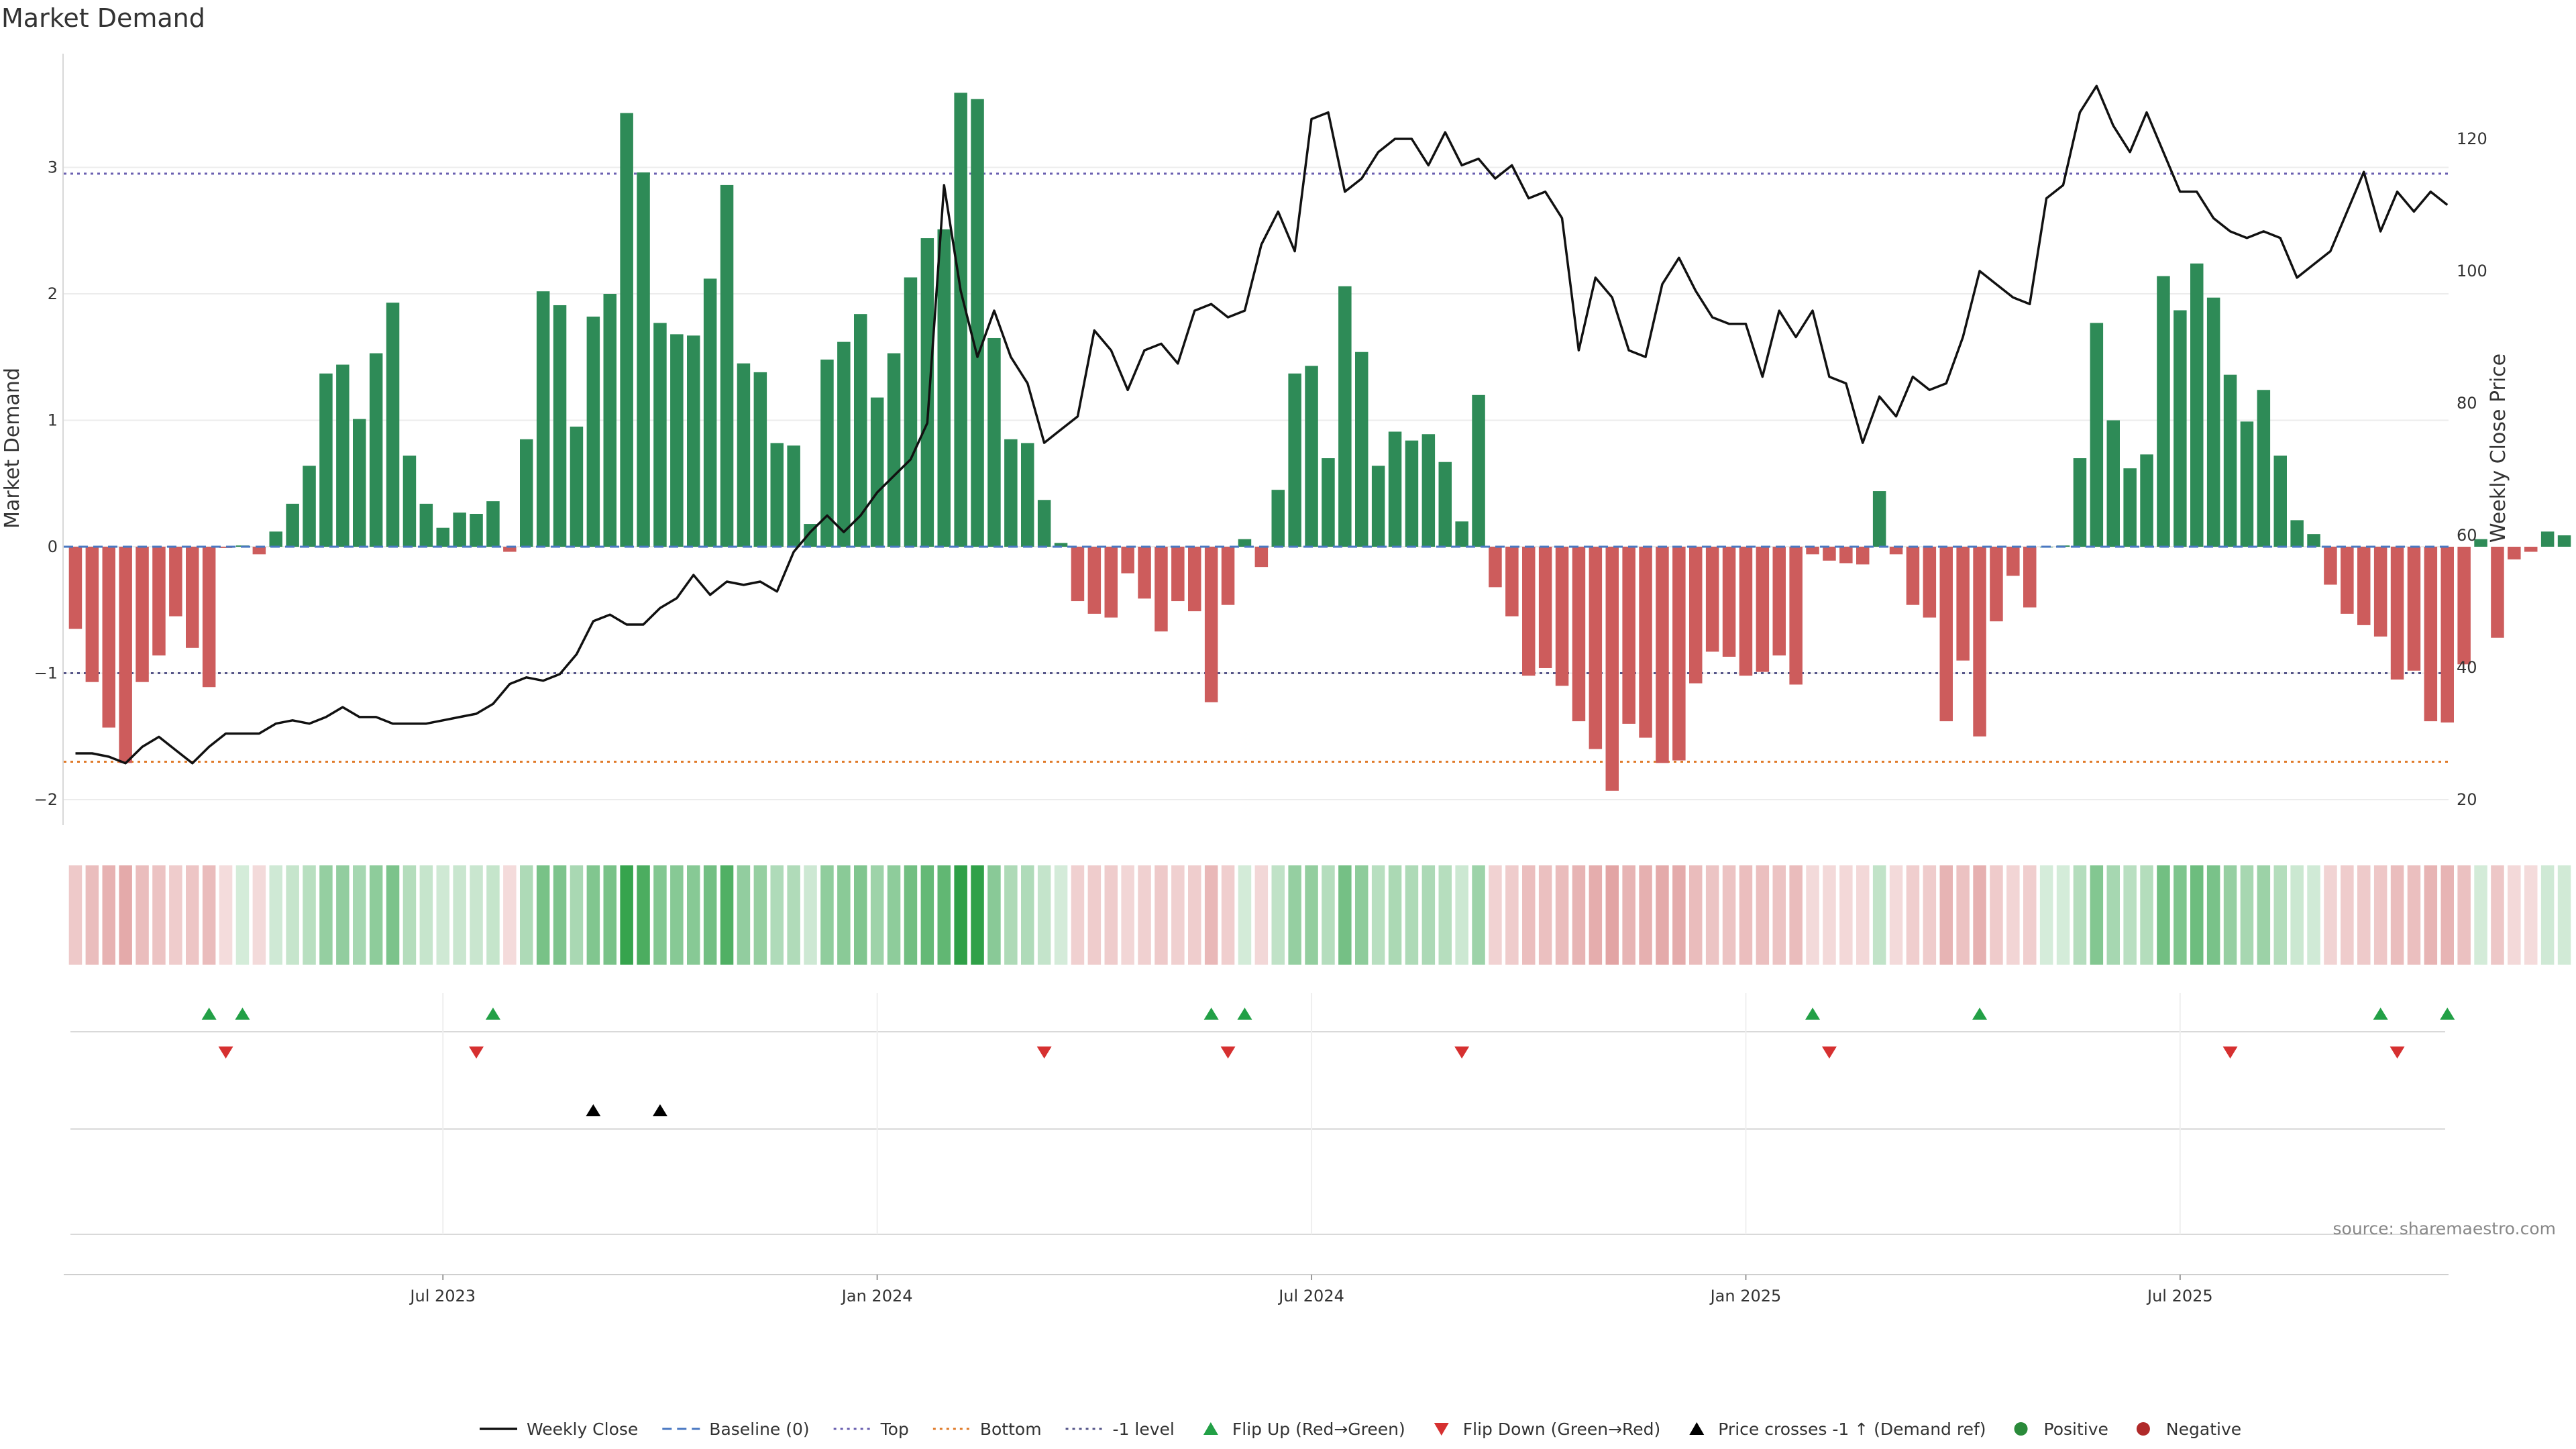 Image resolution: width=2576 pixels, height=1449 pixels. I want to click on legend-label: Positive, so click(2076, 1429).